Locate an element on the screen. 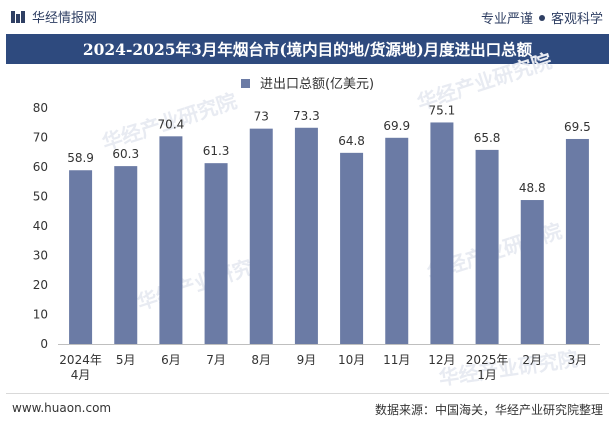 This screenshot has width=615, height=427. footer-website: www.huaon.com is located at coordinates (62, 408).